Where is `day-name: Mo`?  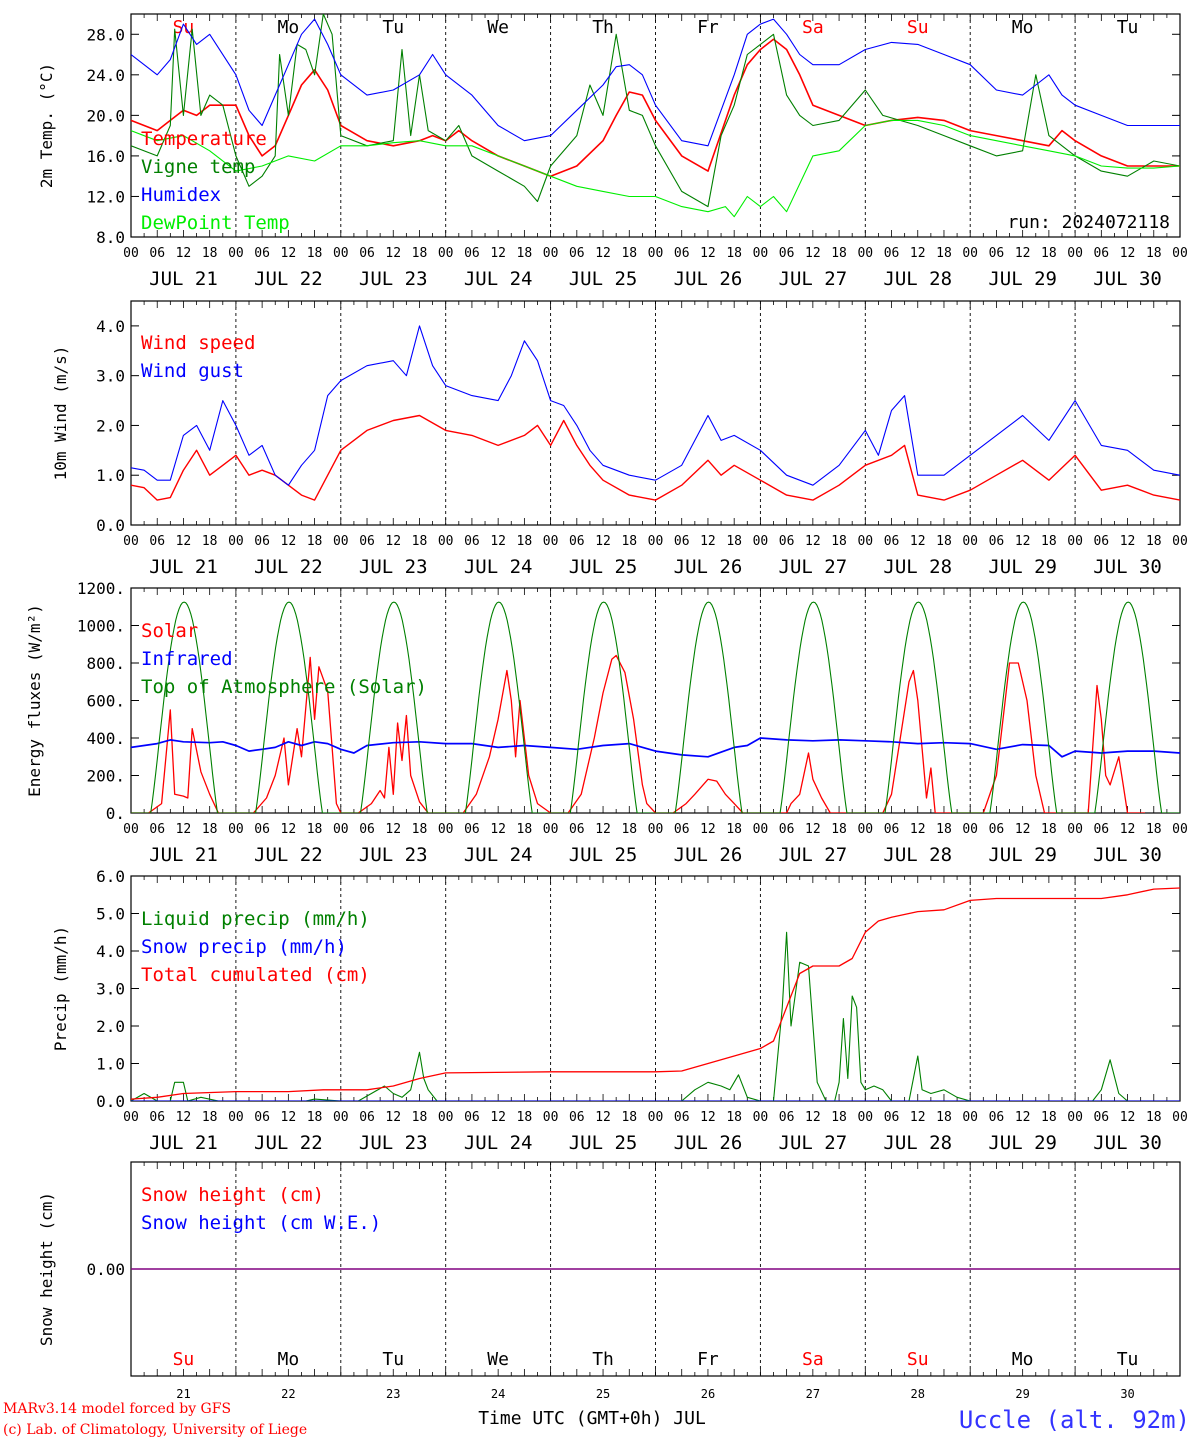 day-name: Mo is located at coordinates (1023, 1359).